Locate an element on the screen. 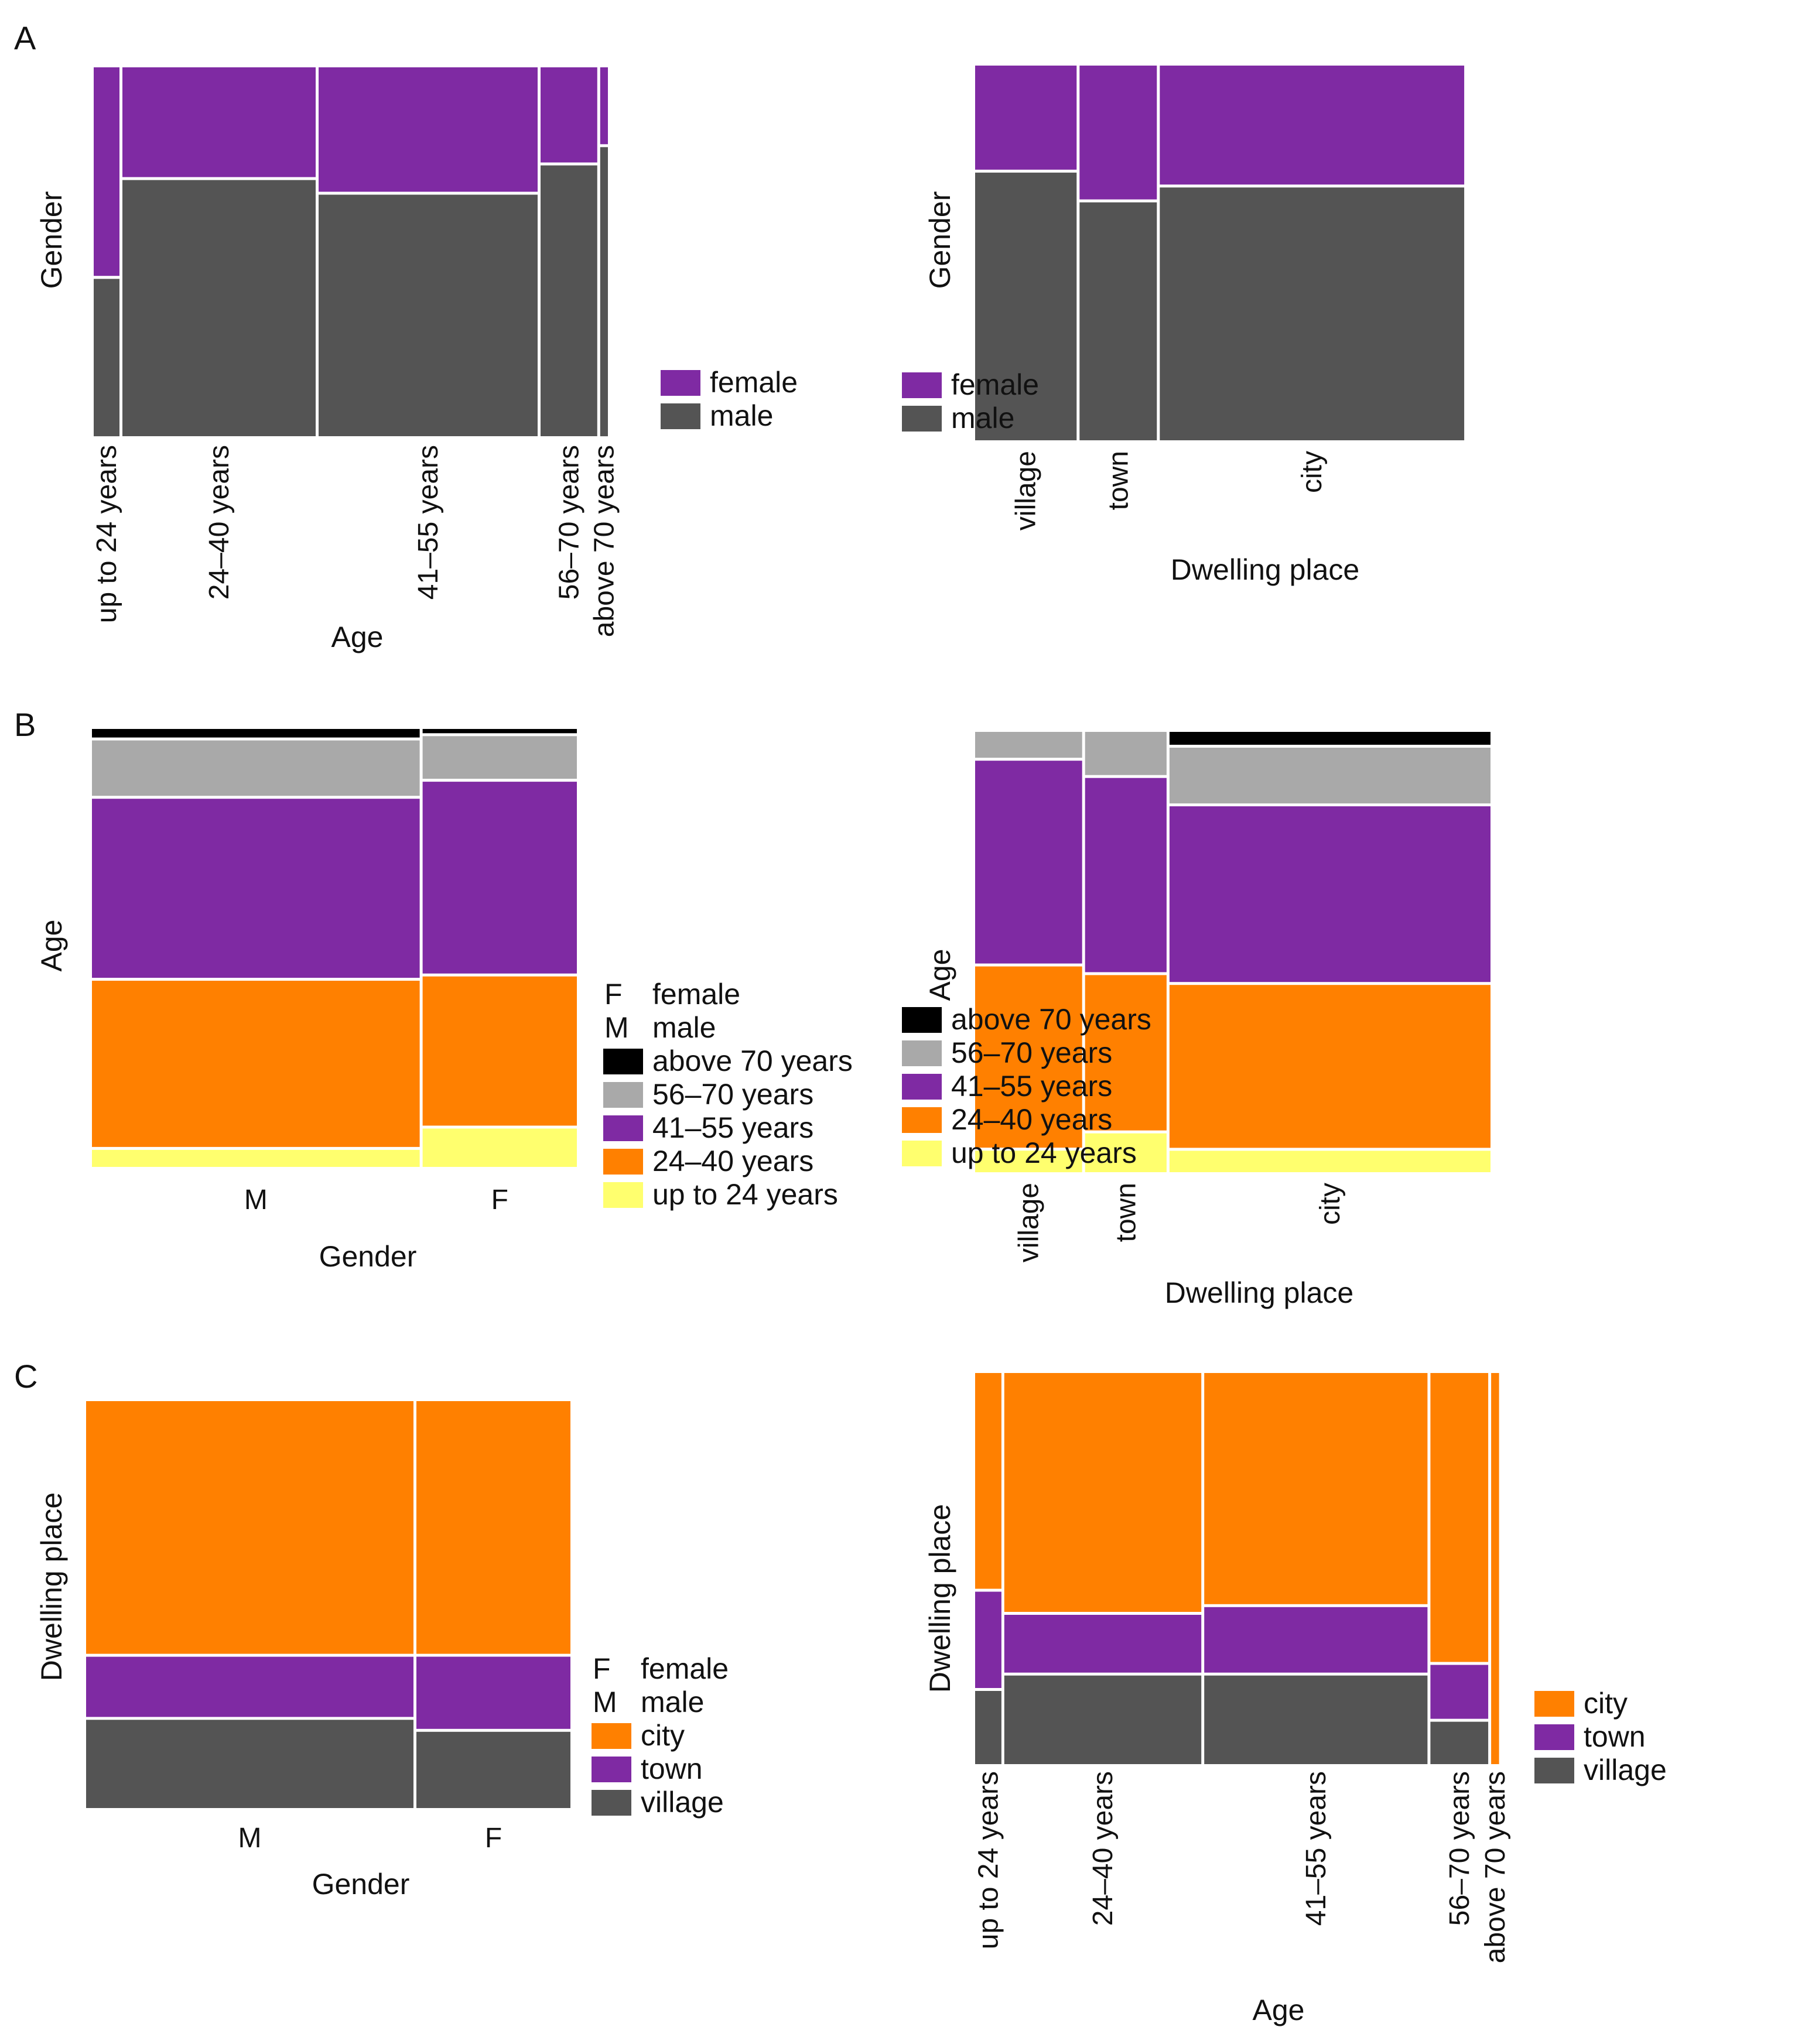  panel-letter-a: A is located at coordinates (25, 38).